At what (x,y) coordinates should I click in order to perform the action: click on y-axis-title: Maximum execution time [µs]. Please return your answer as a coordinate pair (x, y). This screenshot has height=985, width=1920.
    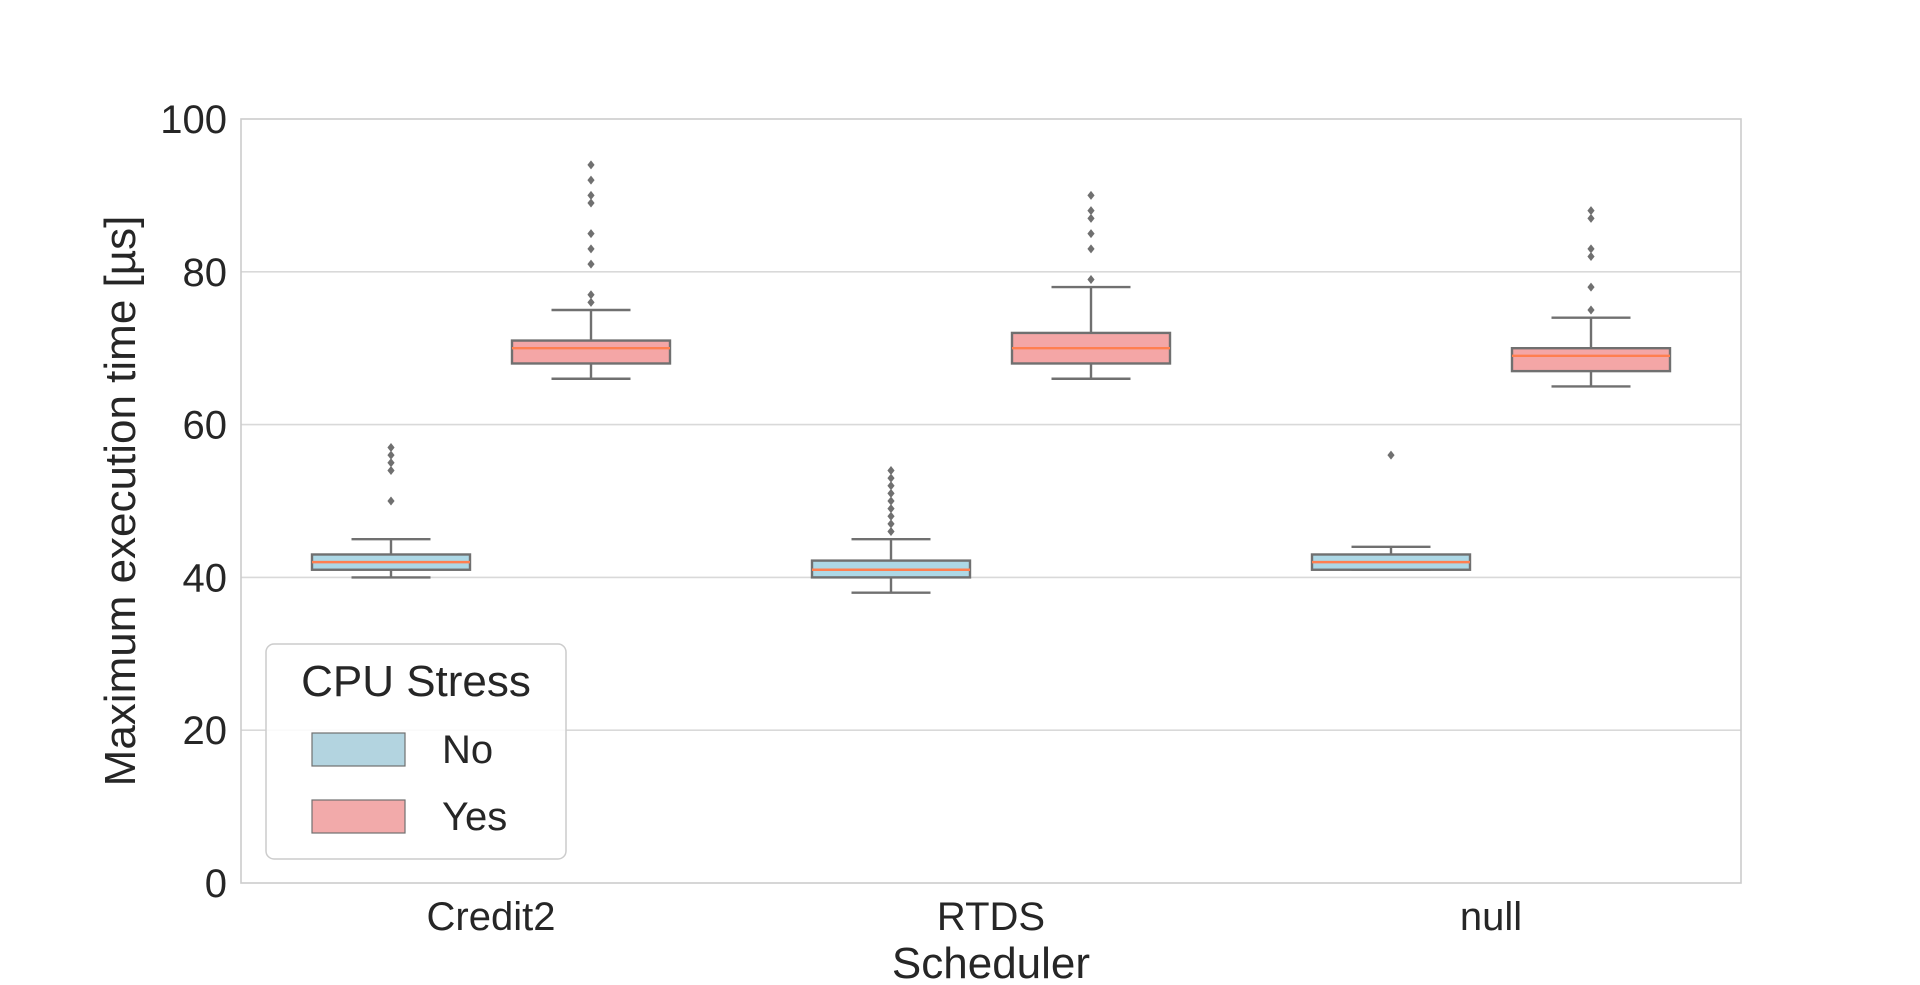
    Looking at the image, I should click on (120, 501).